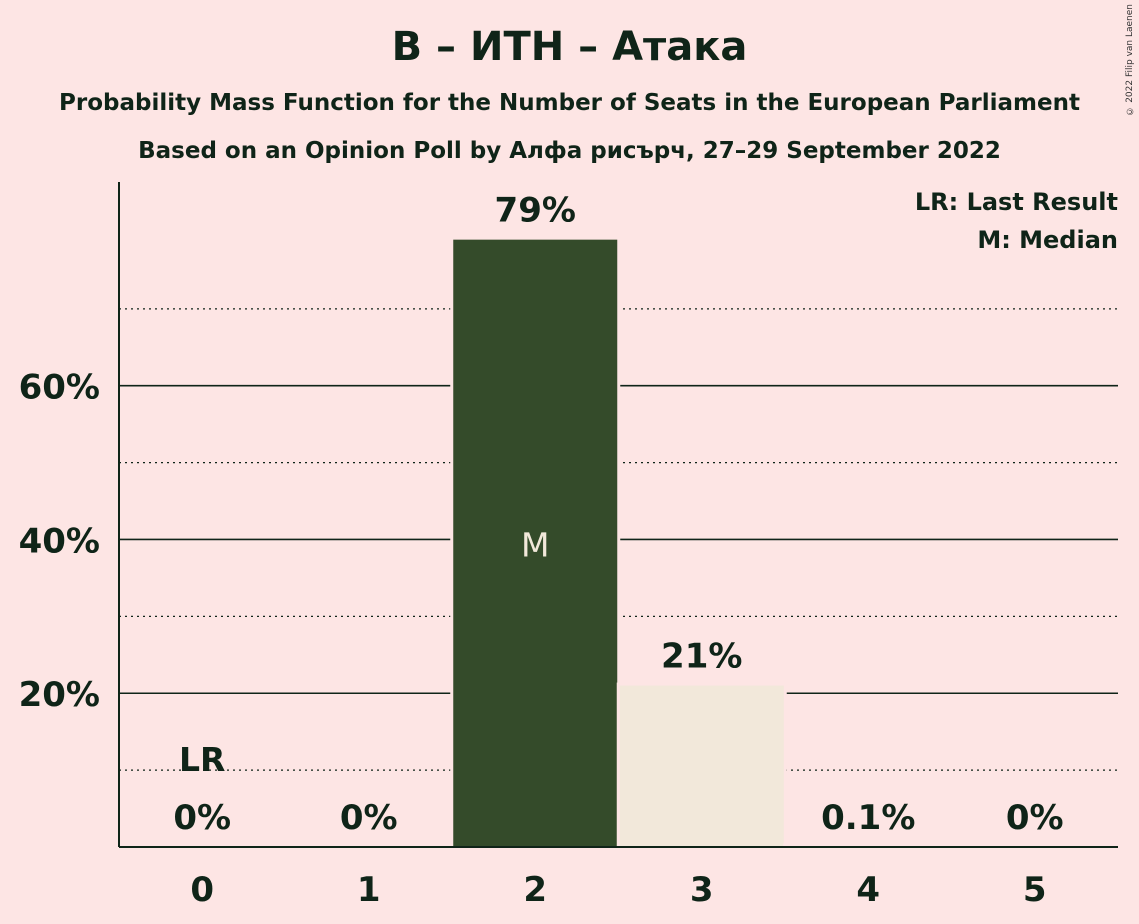 This screenshot has width=1139, height=924. What do you see at coordinates (59, 541) in the screenshot?
I see `y-tick-label: 40%` at bounding box center [59, 541].